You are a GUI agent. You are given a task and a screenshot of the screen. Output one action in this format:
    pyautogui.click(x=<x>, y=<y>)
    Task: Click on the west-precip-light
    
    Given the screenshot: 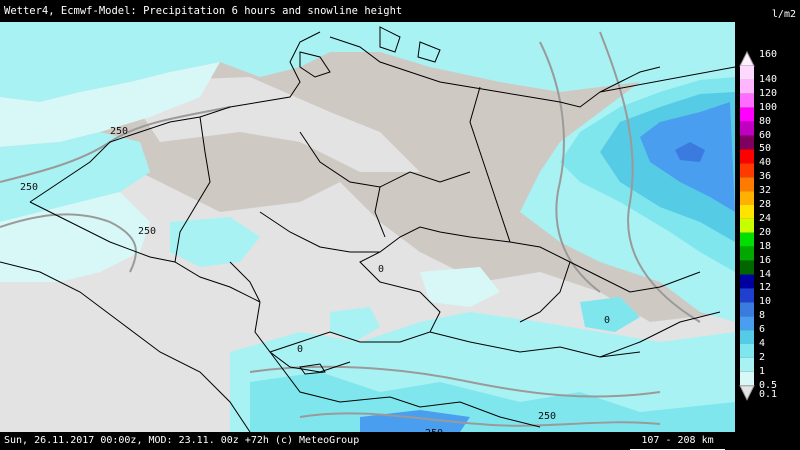 What is the action you would take?
    pyautogui.click(x=75, y=237)
    